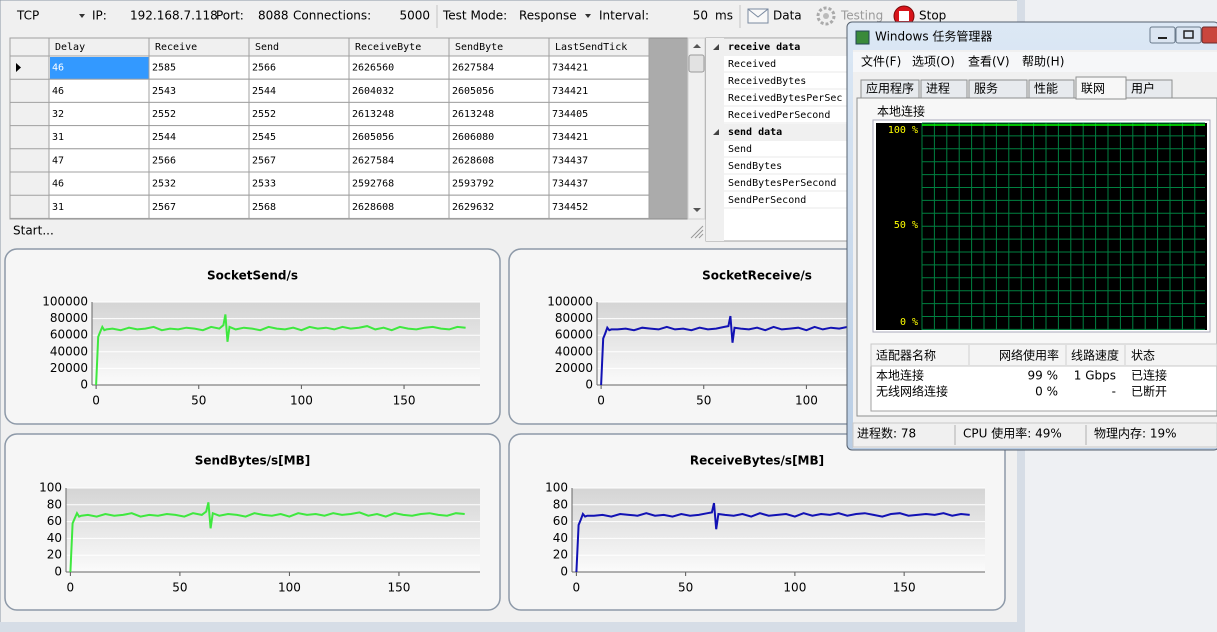 This screenshot has height=632, width=1217. What do you see at coordinates (1043, 62) in the screenshot?
I see `menu-item: 帮助(H)` at bounding box center [1043, 62].